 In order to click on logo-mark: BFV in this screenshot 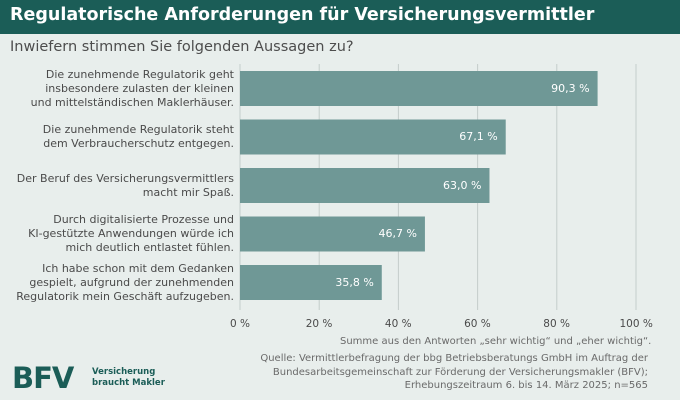, I will do `click(43, 378)`.